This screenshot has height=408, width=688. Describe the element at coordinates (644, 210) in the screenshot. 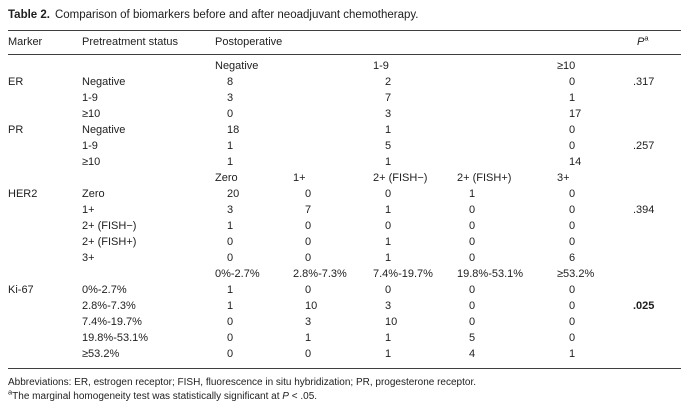

I see `cell-p-value: .394` at that location.